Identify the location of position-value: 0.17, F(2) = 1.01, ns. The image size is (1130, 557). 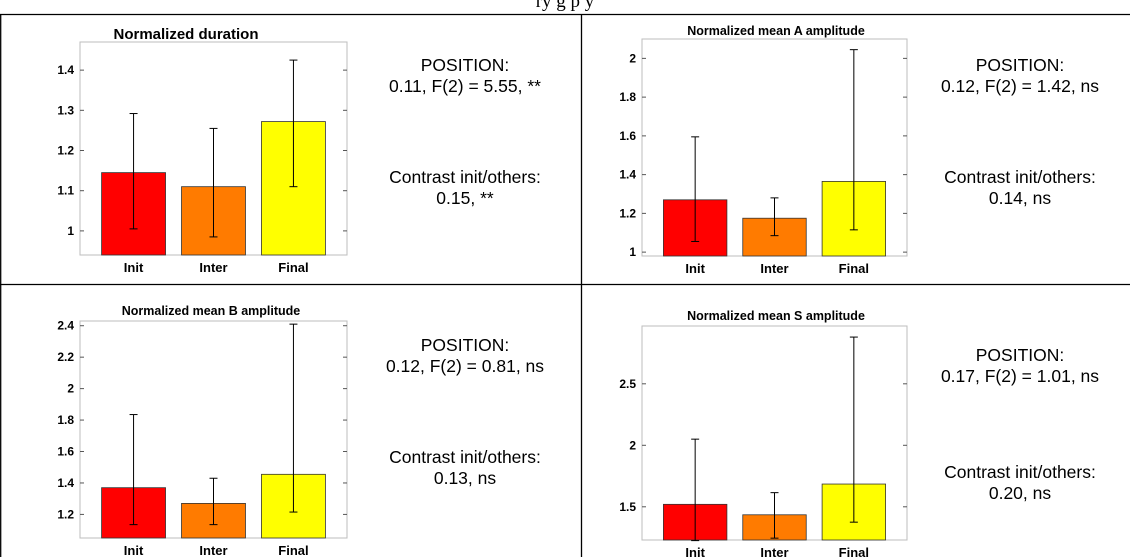
(1020, 376).